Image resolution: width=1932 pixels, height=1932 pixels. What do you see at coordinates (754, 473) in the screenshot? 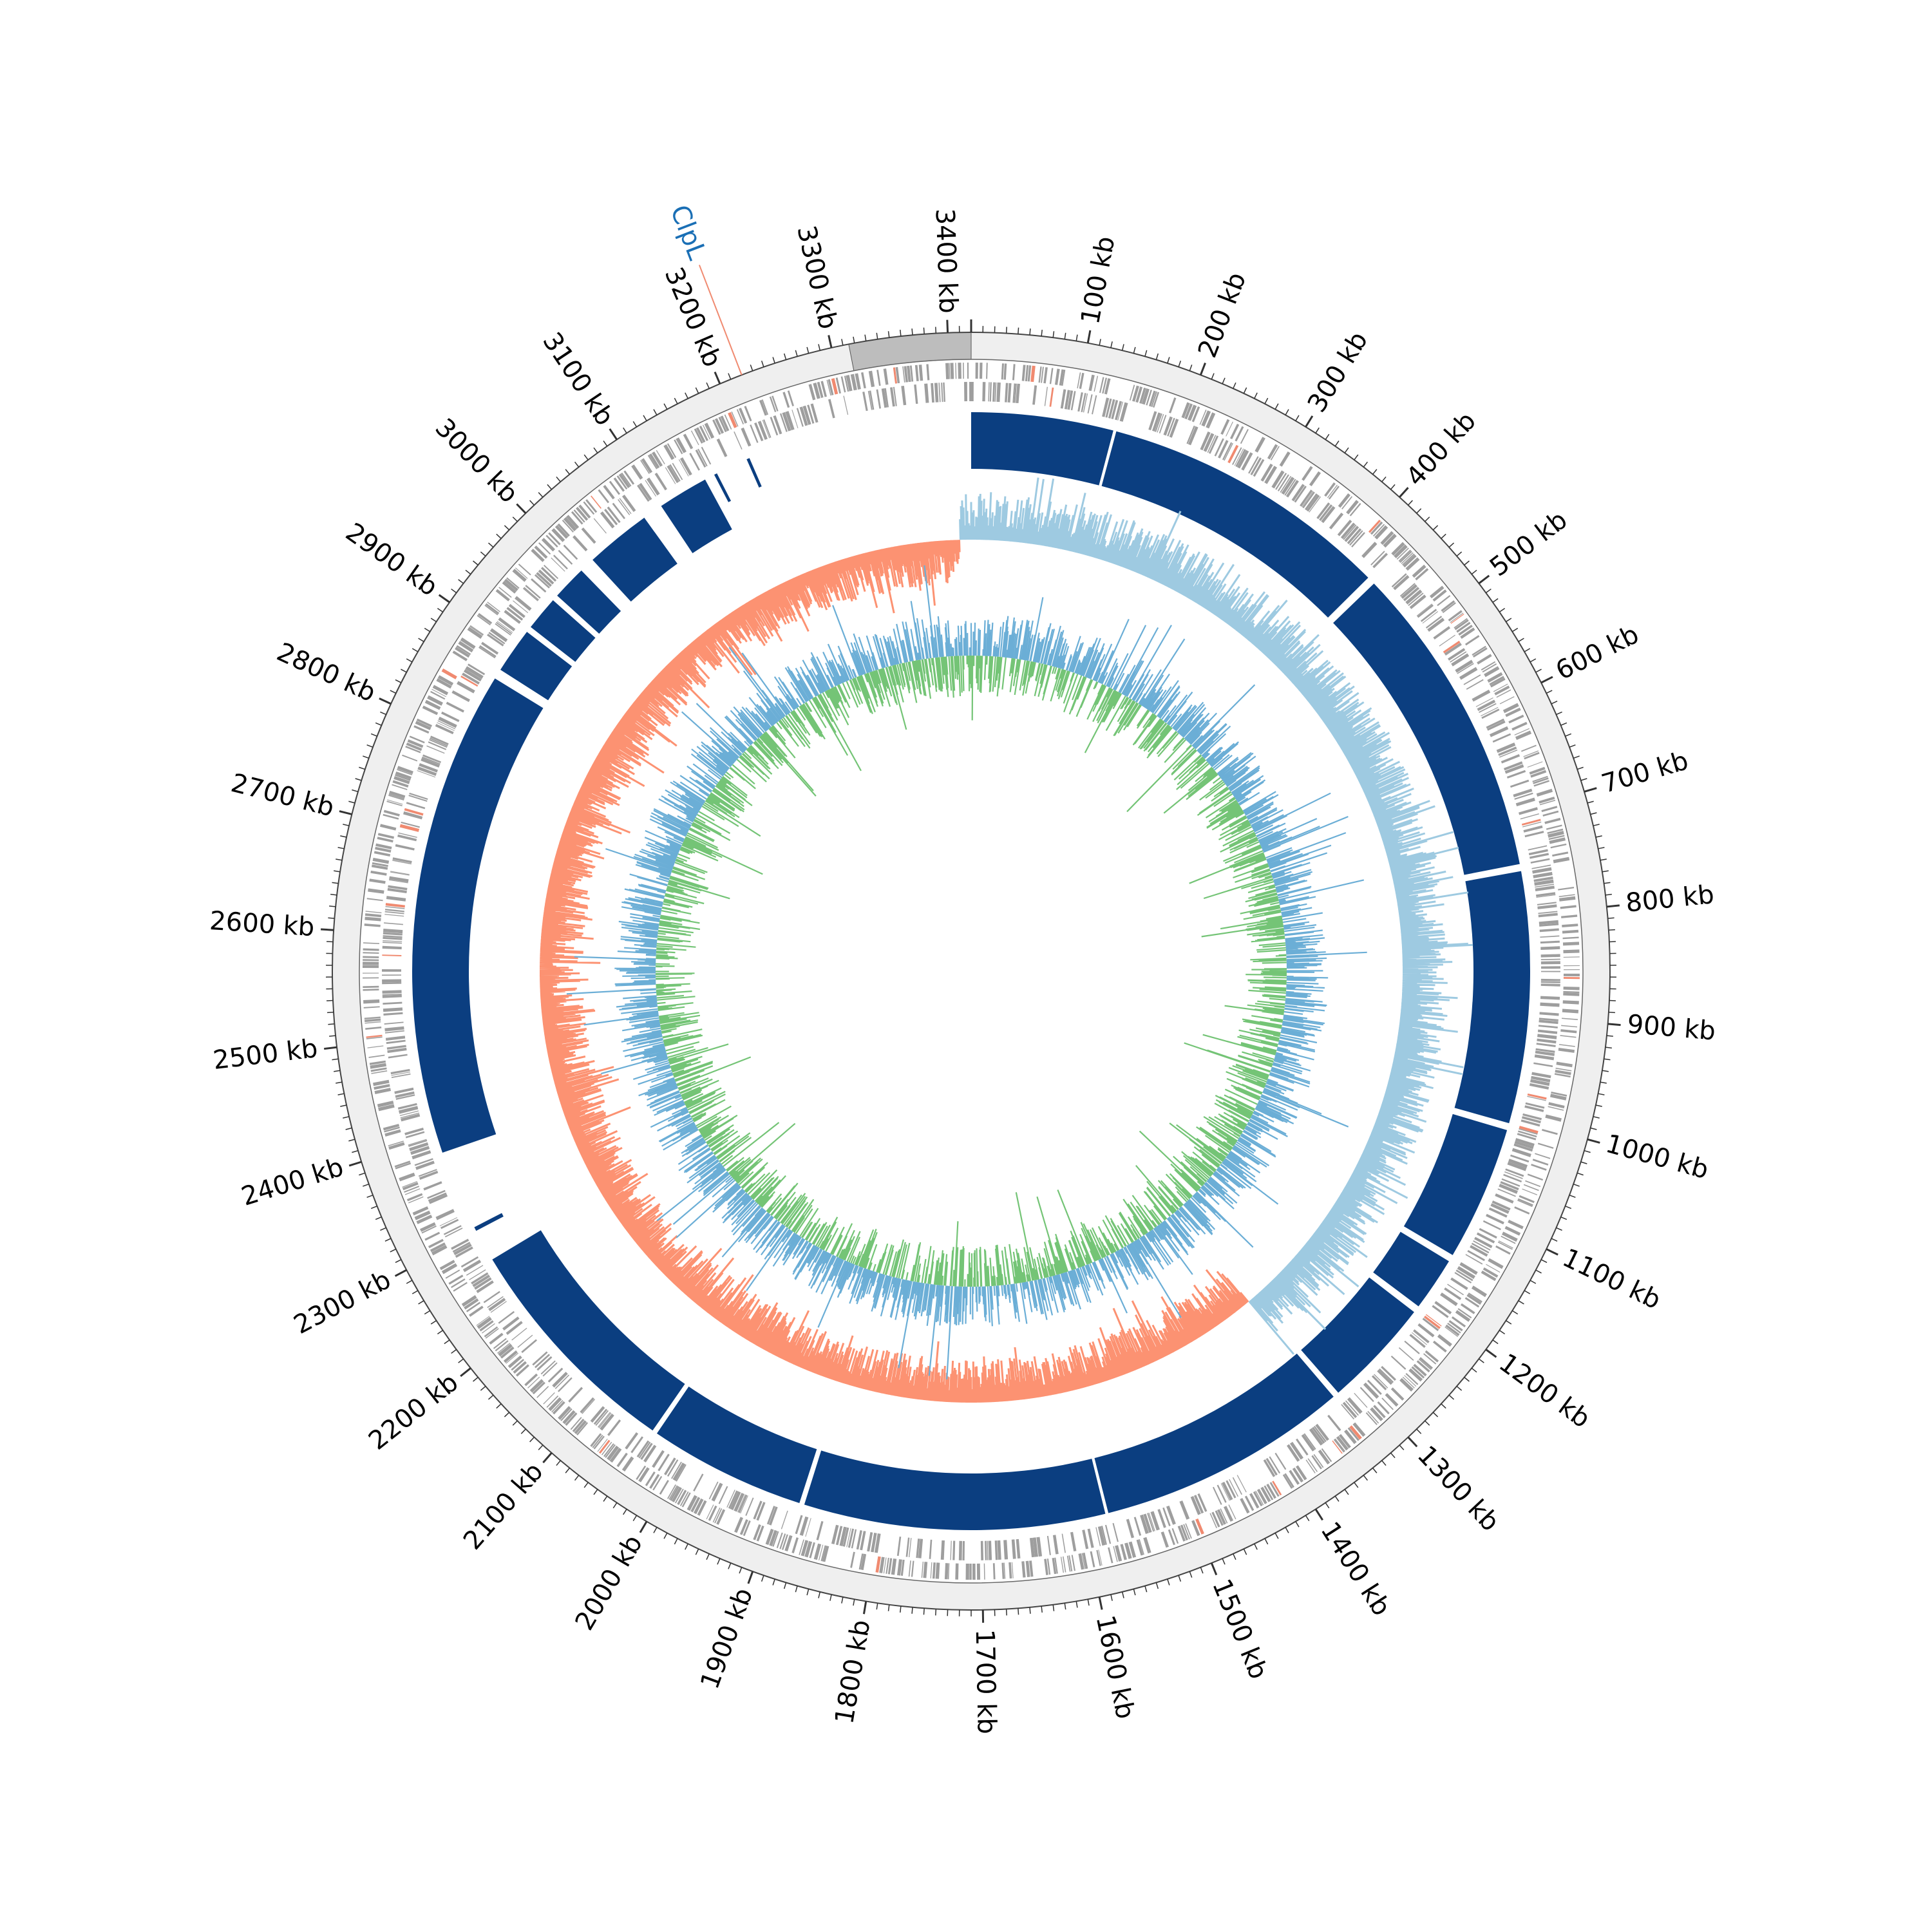
I see `similarity-fragment` at bounding box center [754, 473].